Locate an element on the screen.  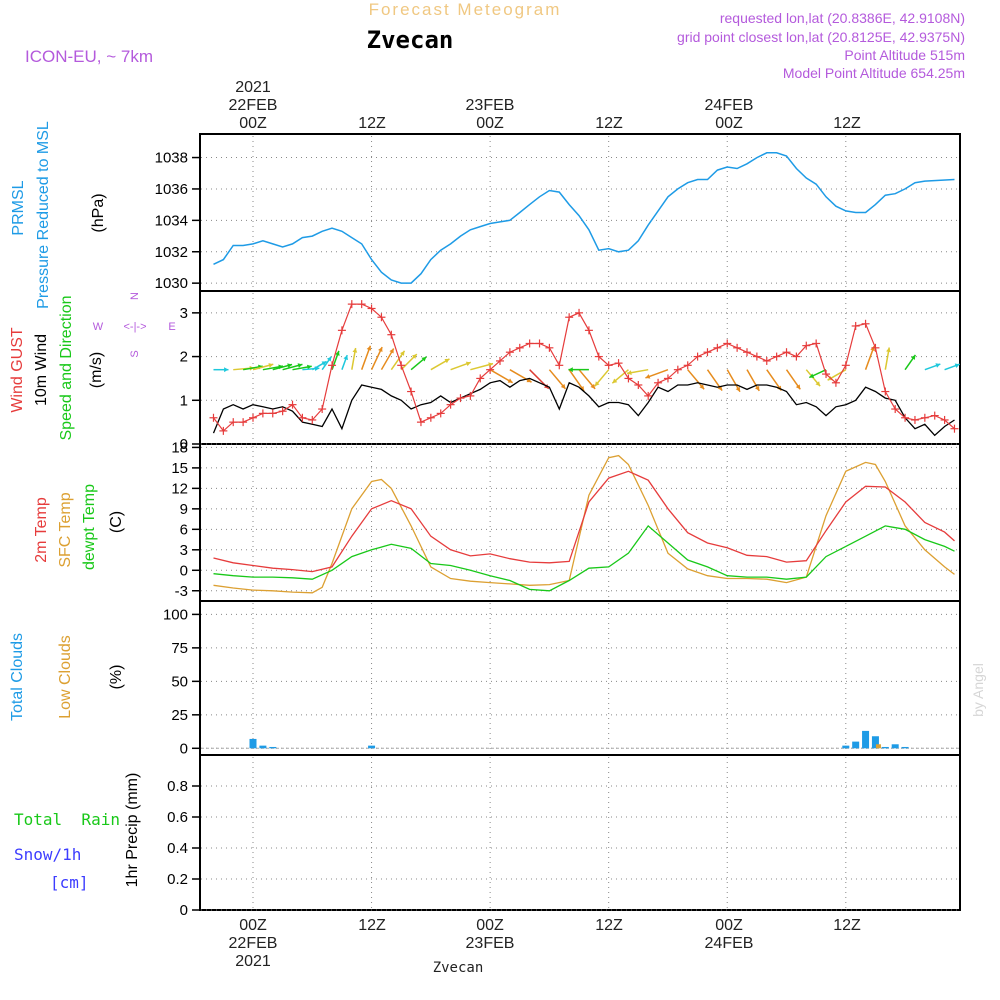
bottom-tick-1: 00Z is located at coordinates (253, 925).